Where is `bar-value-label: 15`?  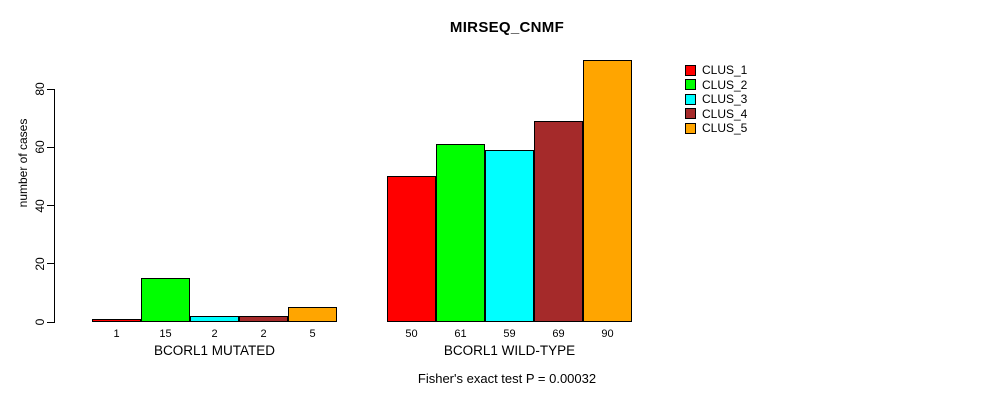
bar-value-label: 15 is located at coordinates (165, 334).